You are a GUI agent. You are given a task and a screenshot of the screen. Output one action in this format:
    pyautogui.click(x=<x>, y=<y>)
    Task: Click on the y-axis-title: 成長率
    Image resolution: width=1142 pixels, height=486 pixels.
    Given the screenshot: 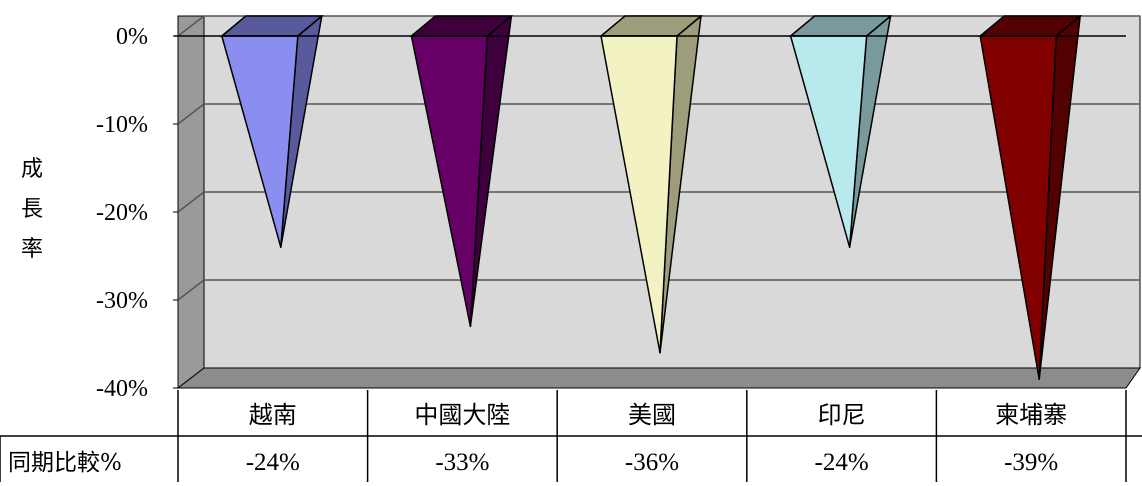 What is the action you would take?
    pyautogui.click(x=32, y=209)
    